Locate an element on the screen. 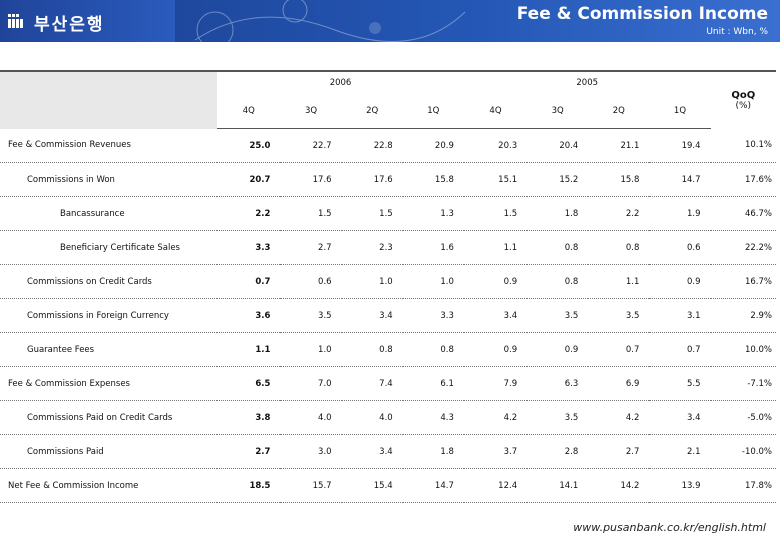 The height and width of the screenshot is (540, 780). value-cell: 1.9 is located at coordinates (680, 213).